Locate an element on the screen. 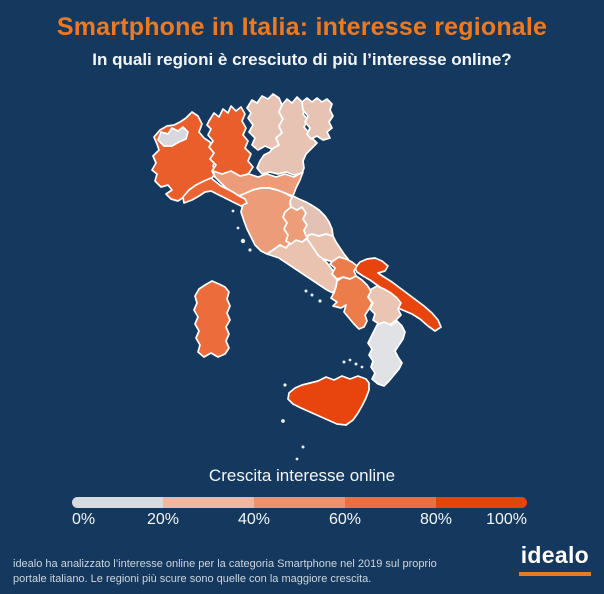 The image size is (604, 594). legend-tick-60: 60% is located at coordinates (345, 519).